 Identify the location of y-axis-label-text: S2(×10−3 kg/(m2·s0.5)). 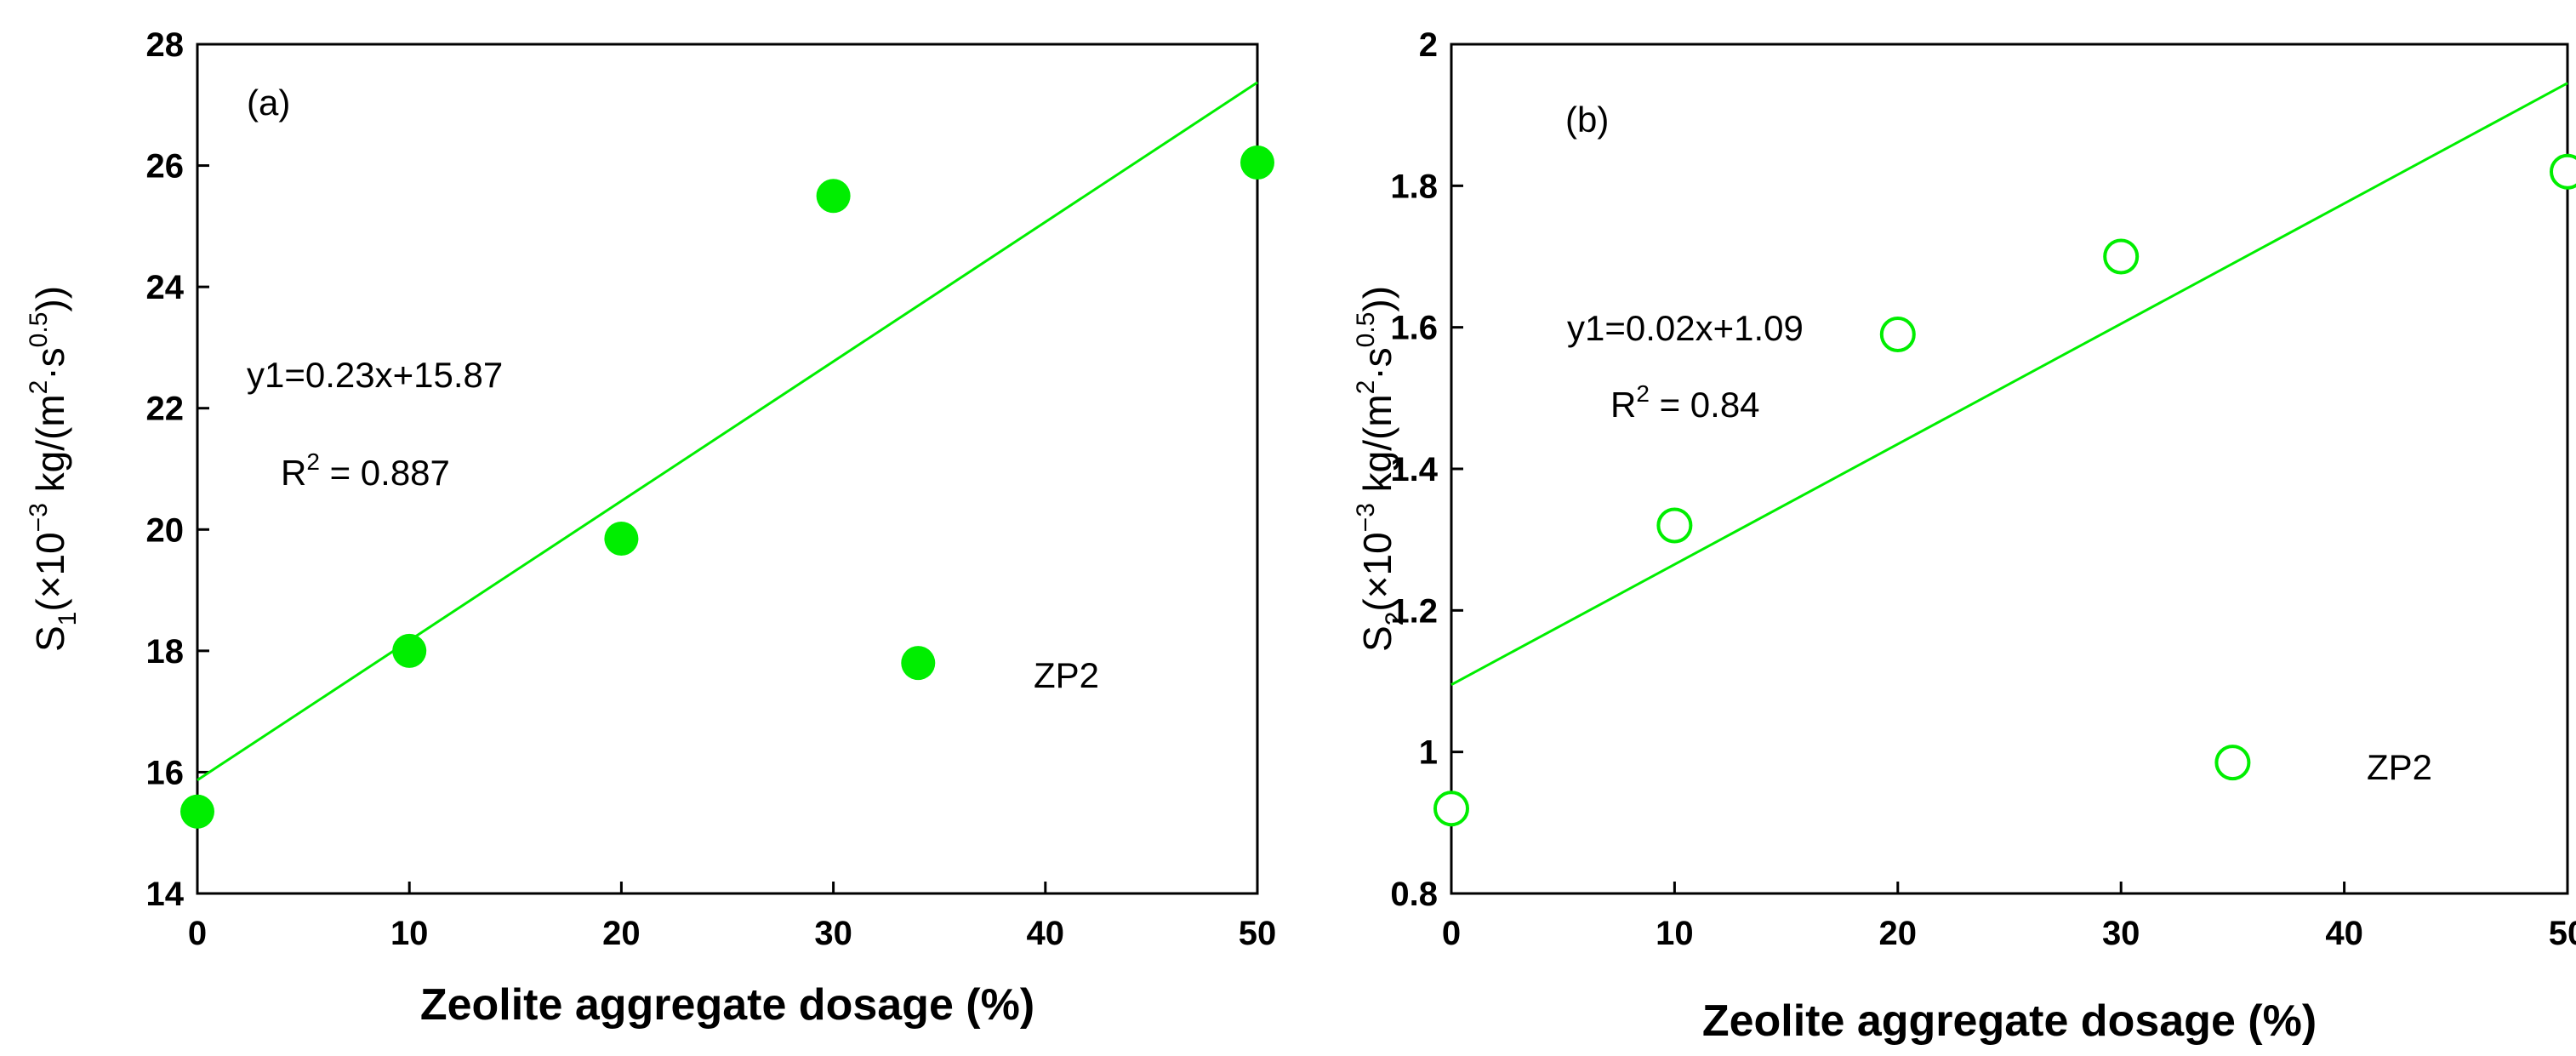
(1381, 469).